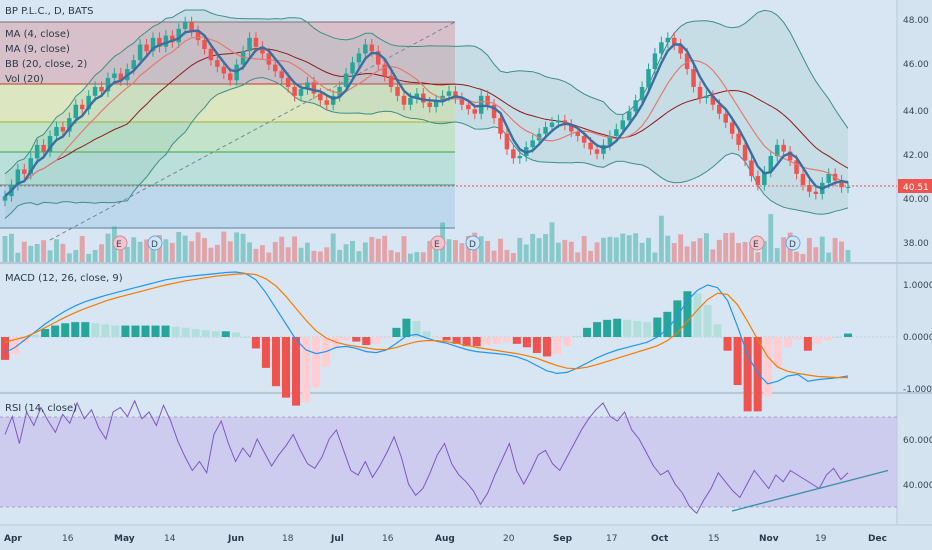 This screenshot has width=932, height=550. Describe the element at coordinates (917, 463) in the screenshot. I see `rsi-axis: 60.0000 40.0000` at that location.